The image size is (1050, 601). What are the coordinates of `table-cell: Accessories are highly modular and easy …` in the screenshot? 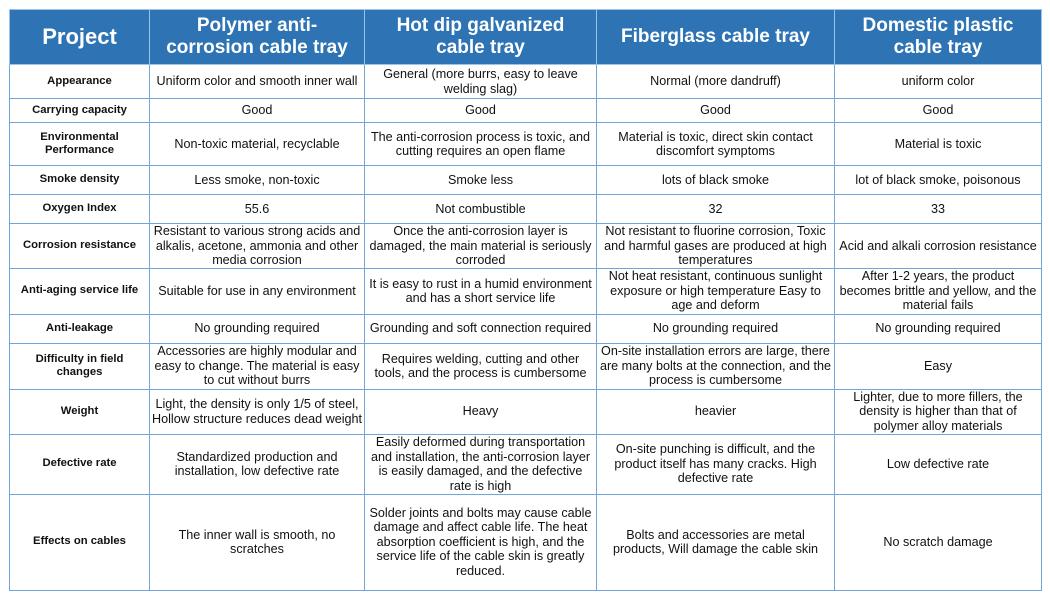 It's located at (257, 366).